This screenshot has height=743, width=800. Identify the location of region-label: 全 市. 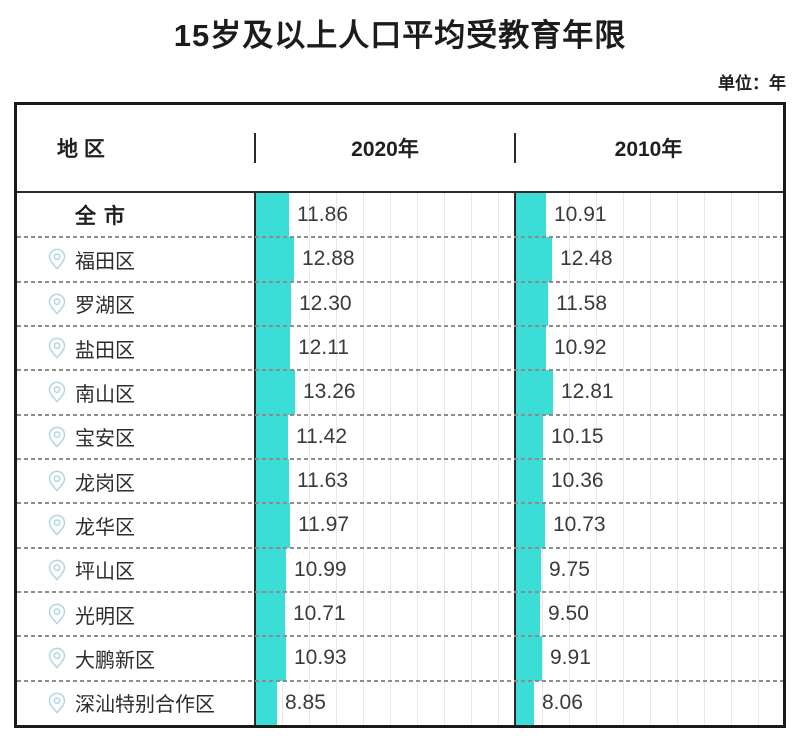
(100, 217).